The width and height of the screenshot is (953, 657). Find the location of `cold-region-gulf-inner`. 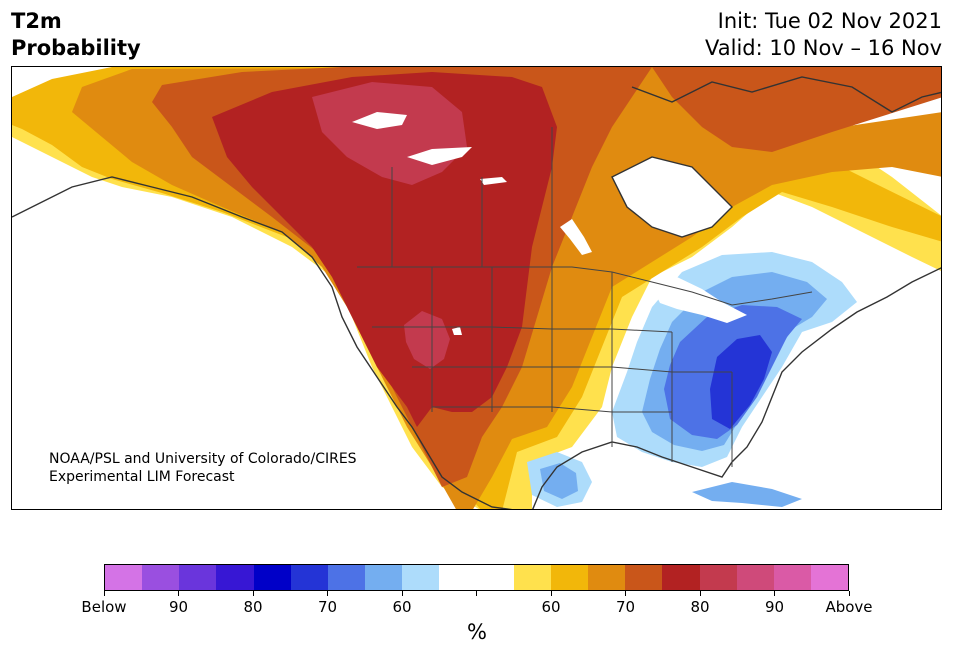

cold-region-gulf-inner is located at coordinates (559, 481).